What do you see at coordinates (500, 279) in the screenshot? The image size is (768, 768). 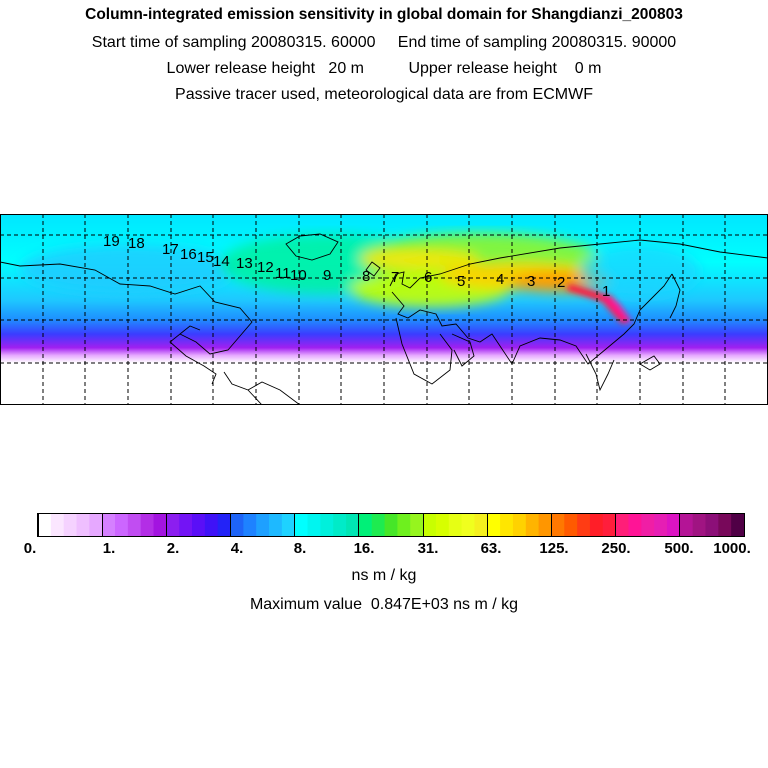 I see `trajectory-label: 4` at bounding box center [500, 279].